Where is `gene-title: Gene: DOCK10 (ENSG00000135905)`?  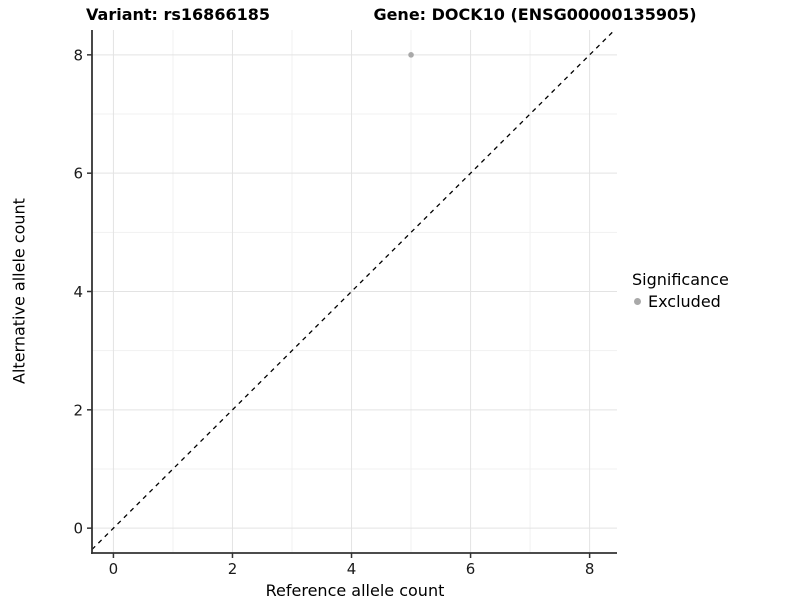
gene-title: Gene: DOCK10 (ENSG00000135905) is located at coordinates (535, 14).